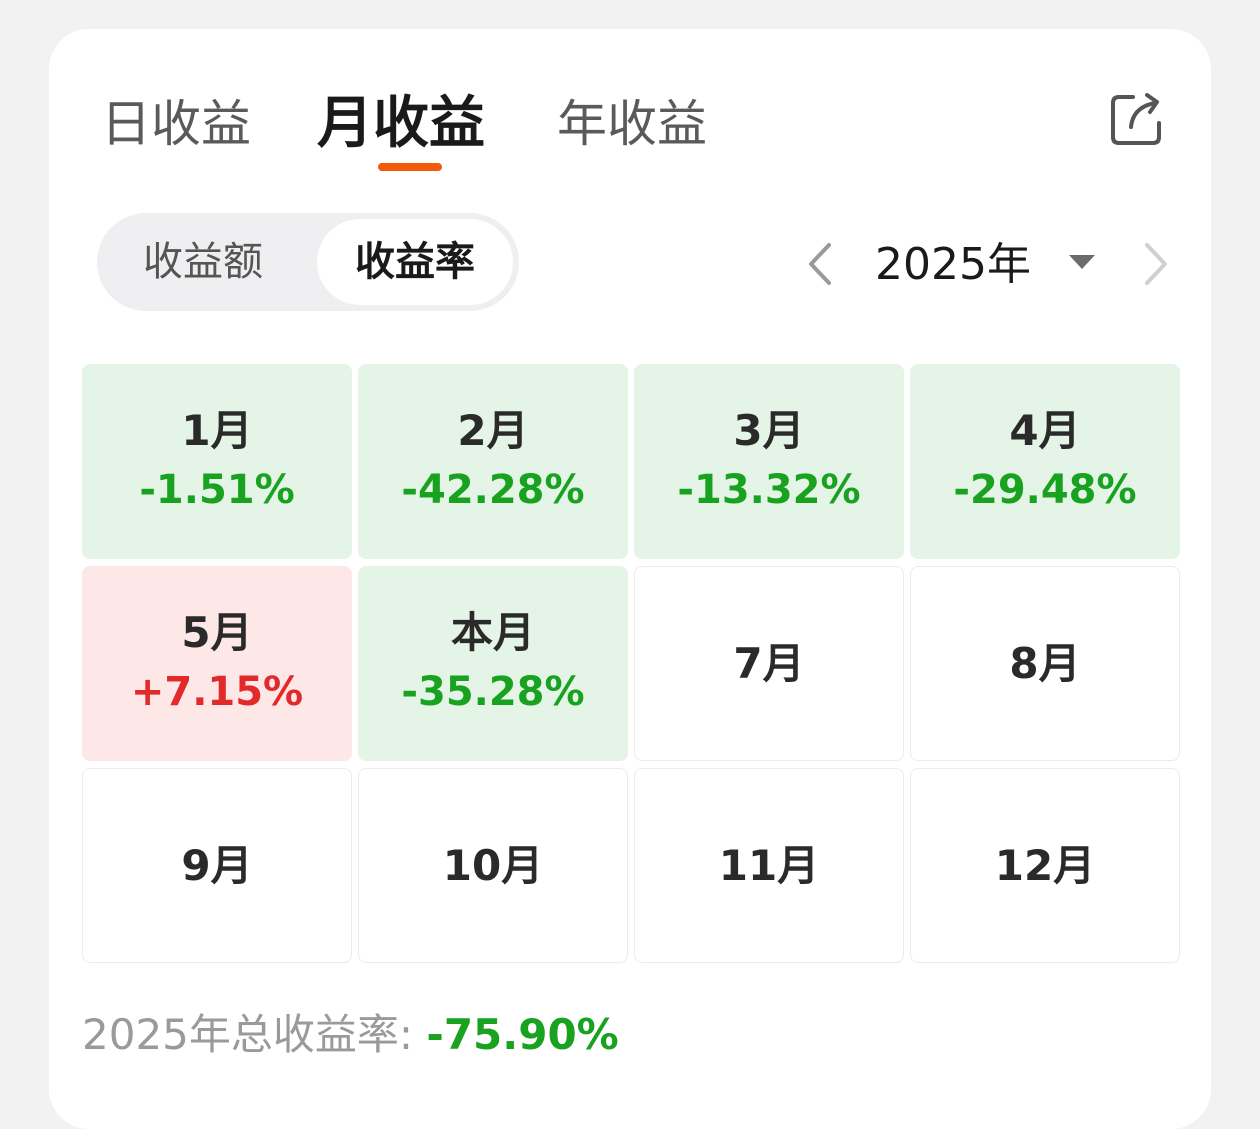 This screenshot has height=1129, width=1260. What do you see at coordinates (492, 632) in the screenshot?
I see `month-label: 本月` at bounding box center [492, 632].